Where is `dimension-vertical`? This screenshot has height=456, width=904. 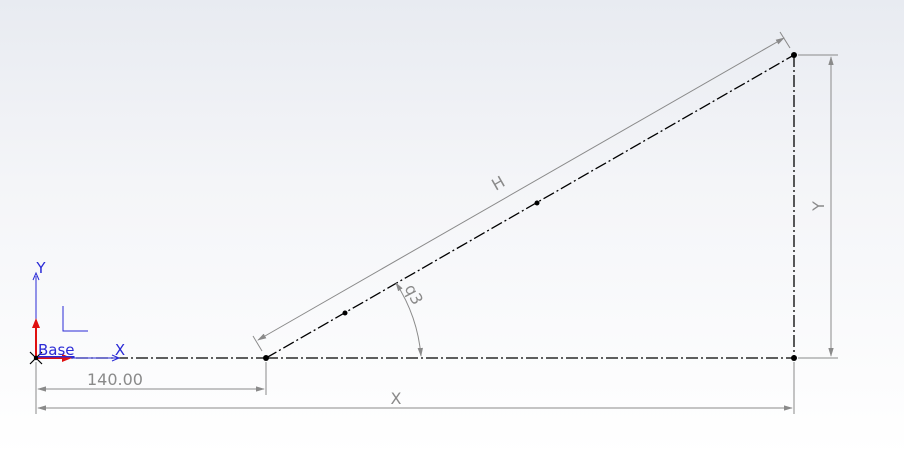 dimension-vertical is located at coordinates (818, 206).